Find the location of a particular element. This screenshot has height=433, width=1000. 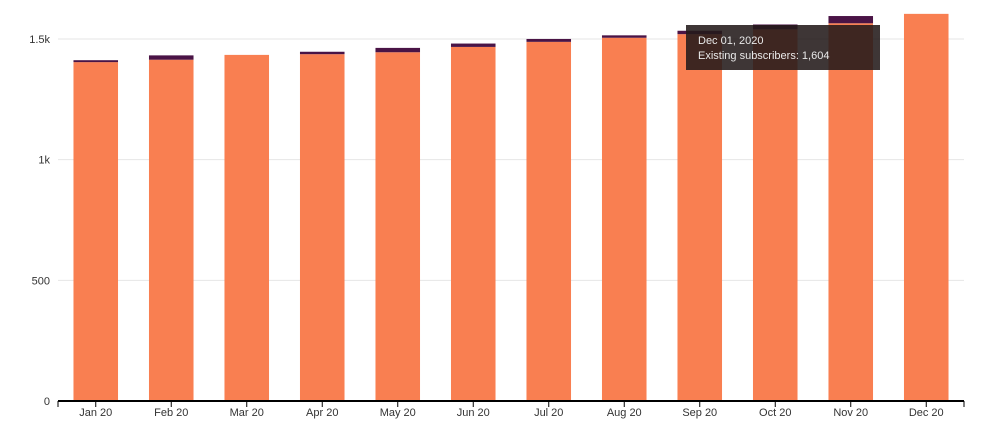

y-tick-label: 0 is located at coordinates (47, 402).